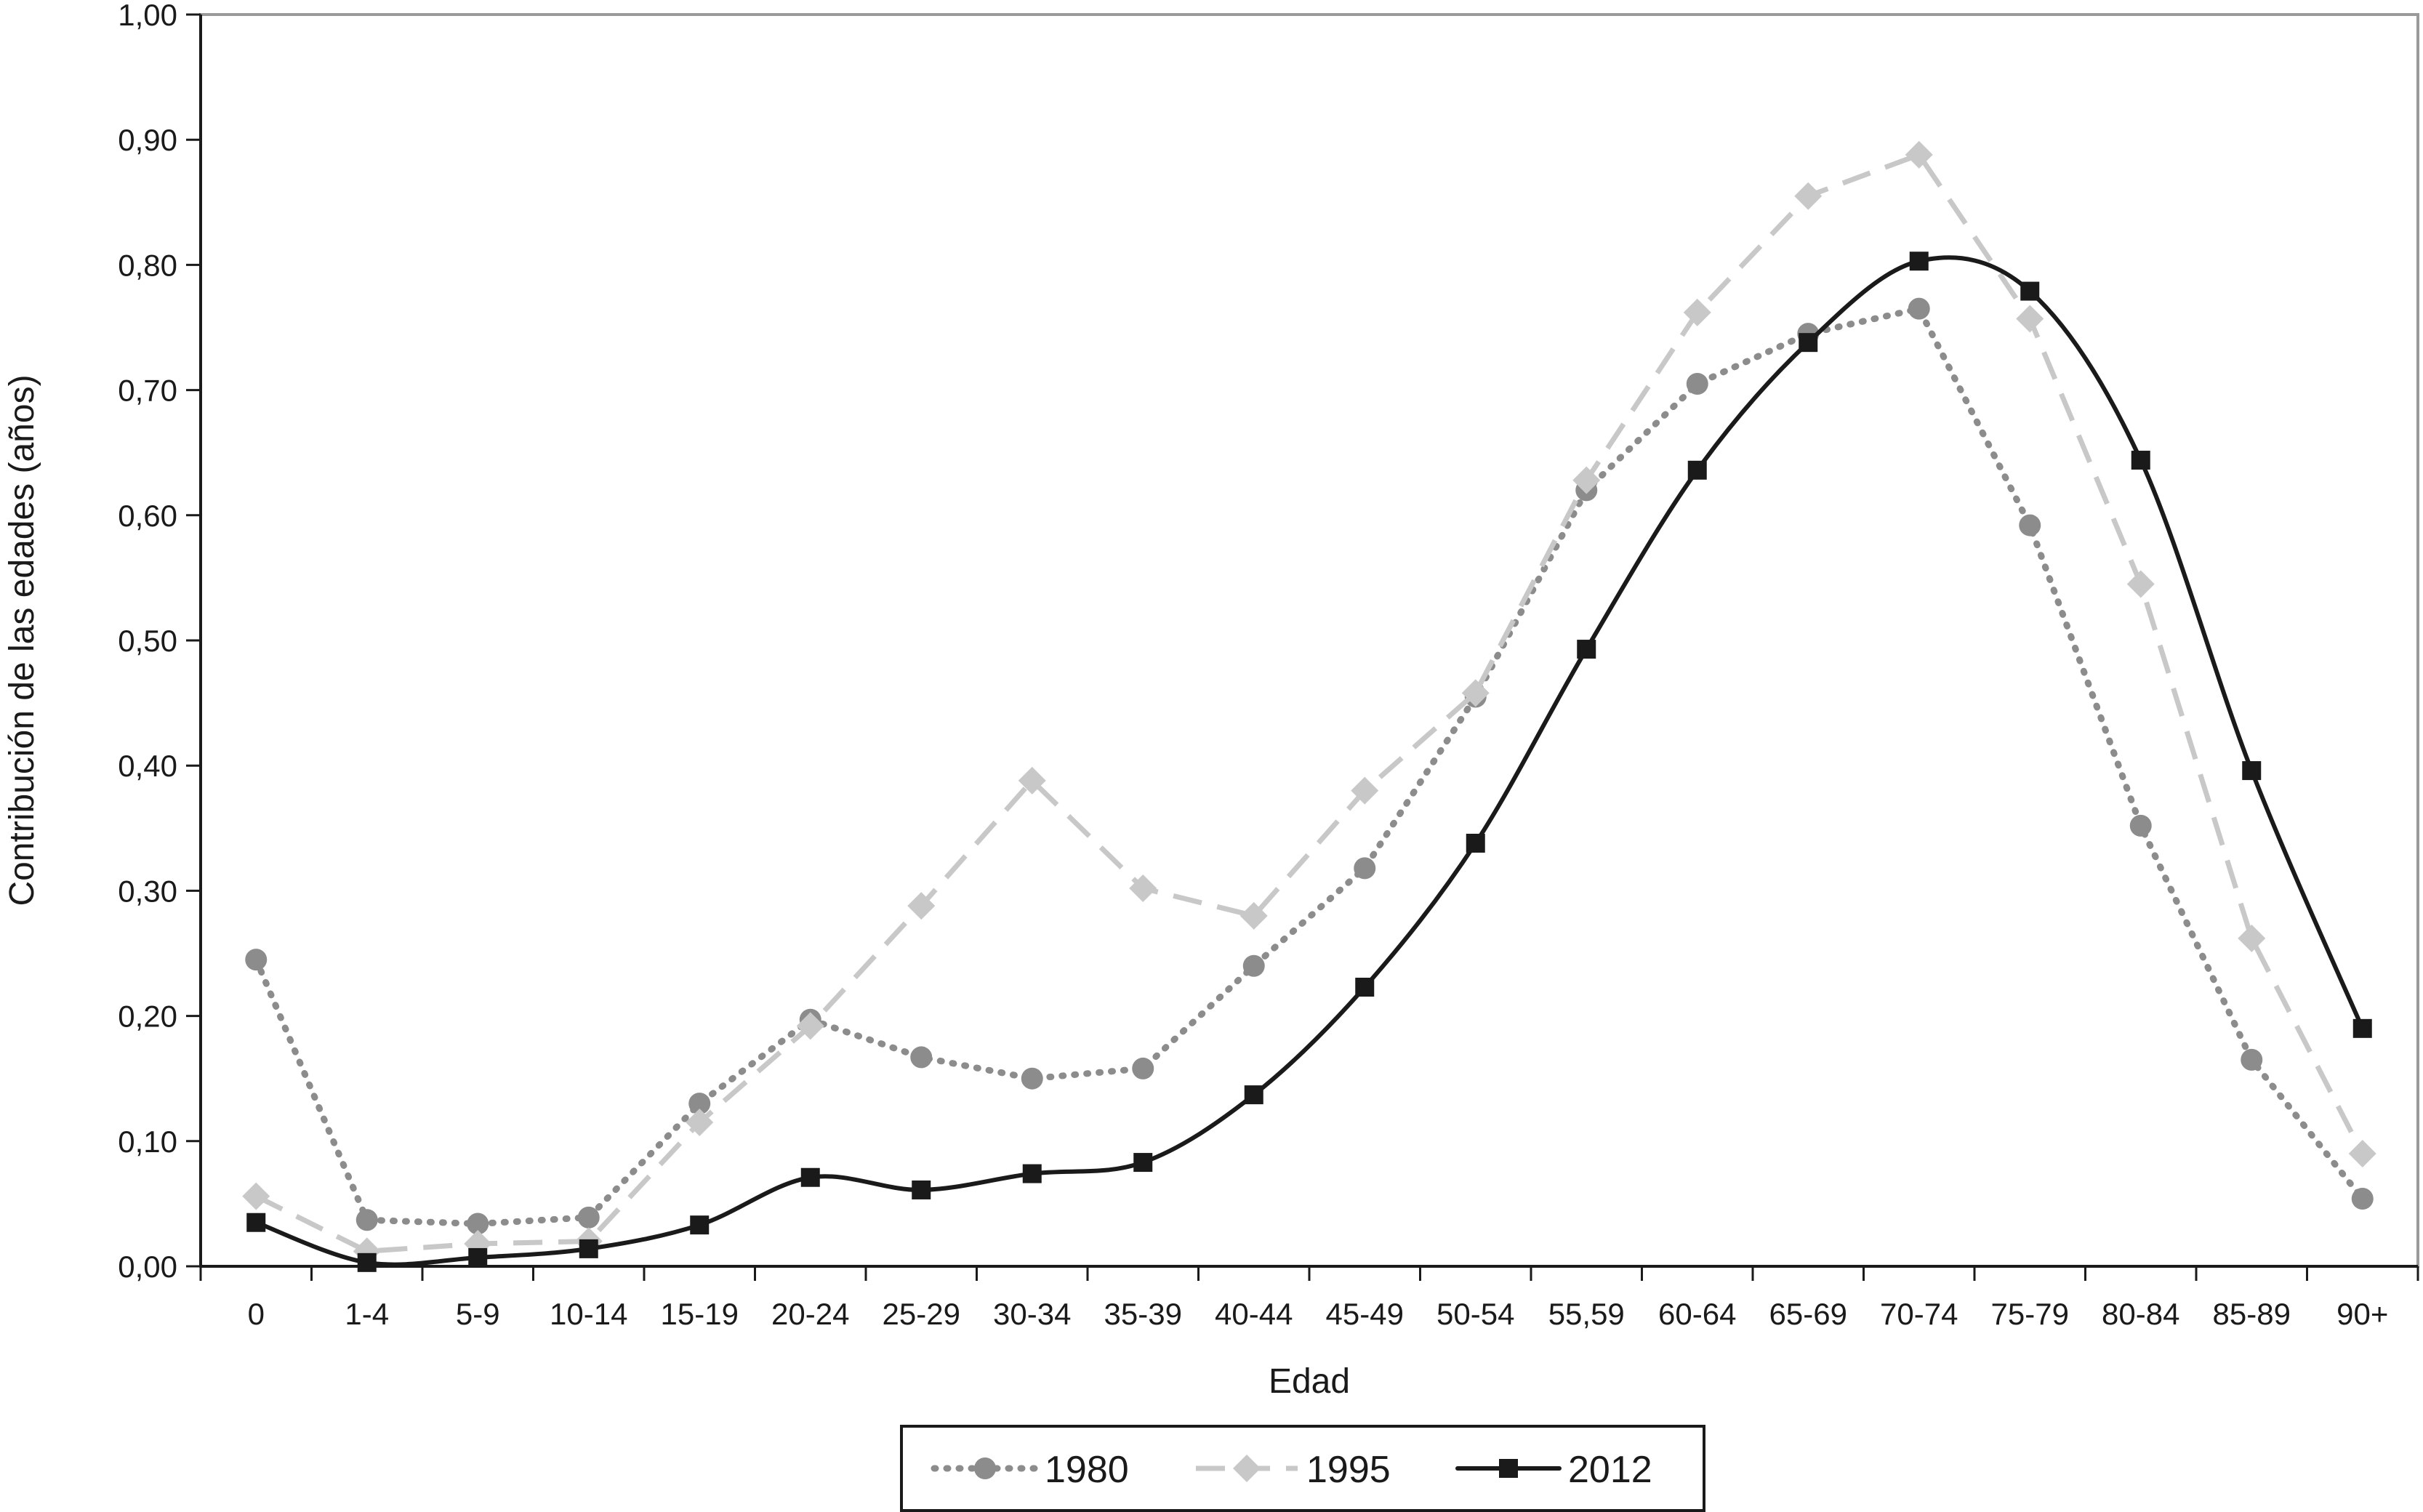 The height and width of the screenshot is (1512, 2423). Describe the element at coordinates (1143, 1314) in the screenshot. I see `x-tick-label: 35-39` at that location.